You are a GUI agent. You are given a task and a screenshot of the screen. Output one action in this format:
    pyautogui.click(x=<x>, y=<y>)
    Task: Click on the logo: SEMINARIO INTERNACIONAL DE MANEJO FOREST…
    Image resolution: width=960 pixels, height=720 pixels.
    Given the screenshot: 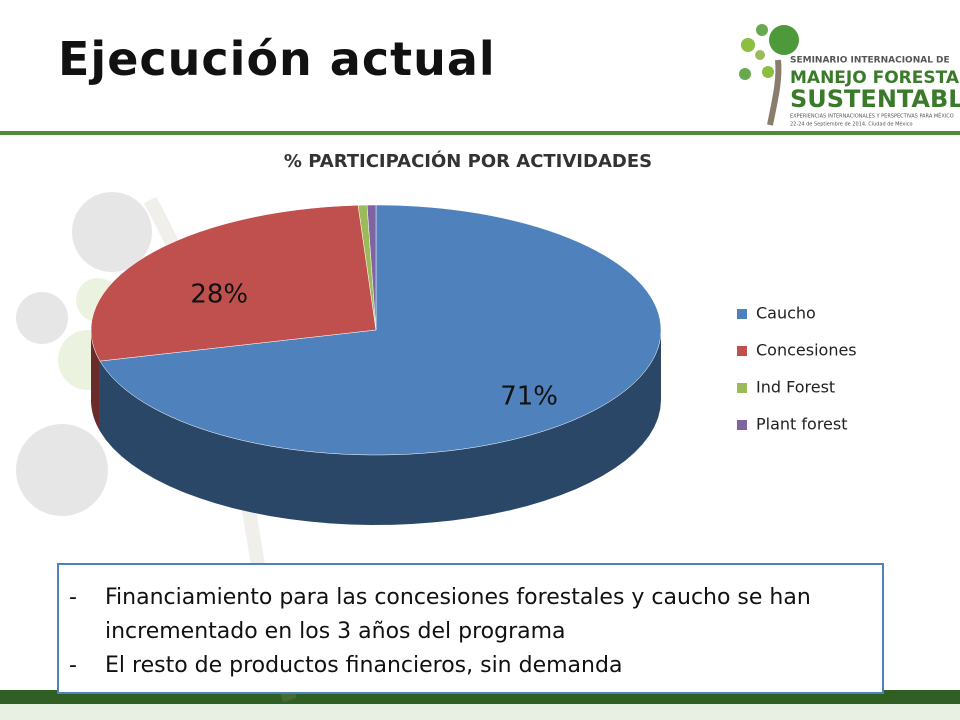 What is the action you would take?
    pyautogui.click(x=849, y=76)
    